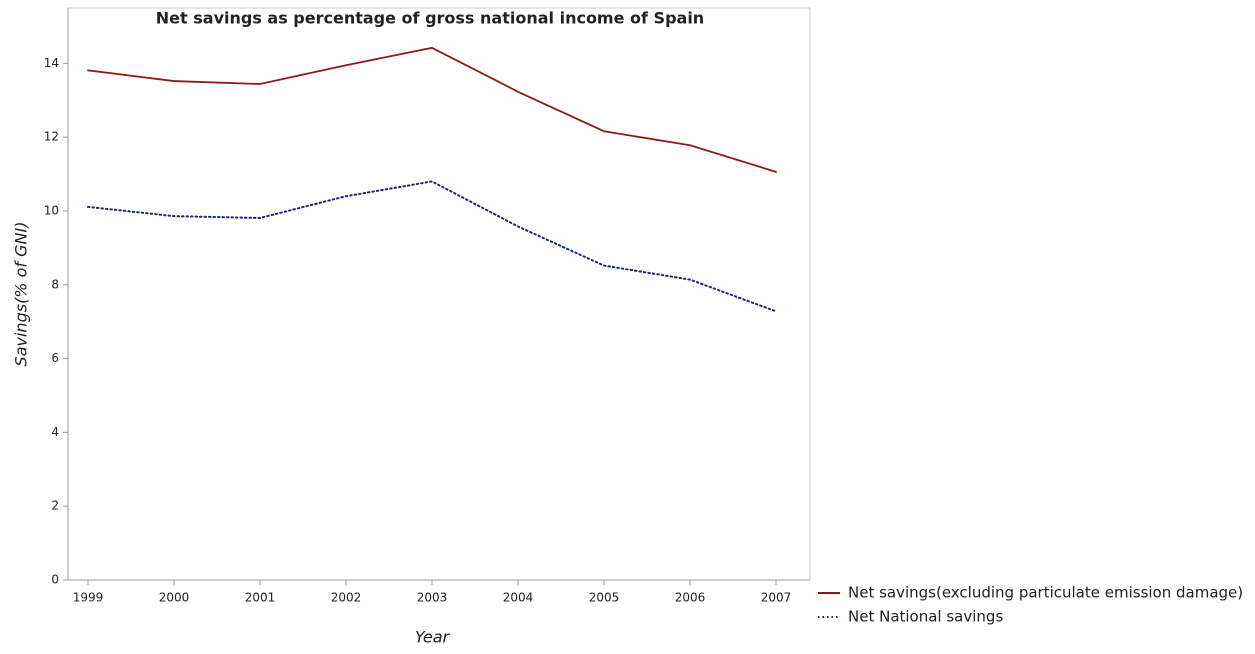 The image size is (1255, 654). I want to click on legend-label: Net National savings, so click(925, 617).